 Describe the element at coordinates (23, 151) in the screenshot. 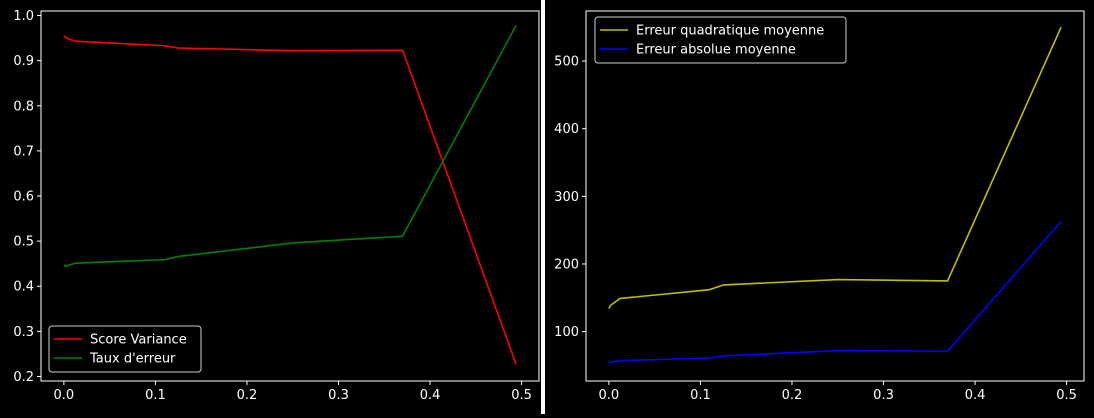

I see `y-tick-label: 0.7` at that location.